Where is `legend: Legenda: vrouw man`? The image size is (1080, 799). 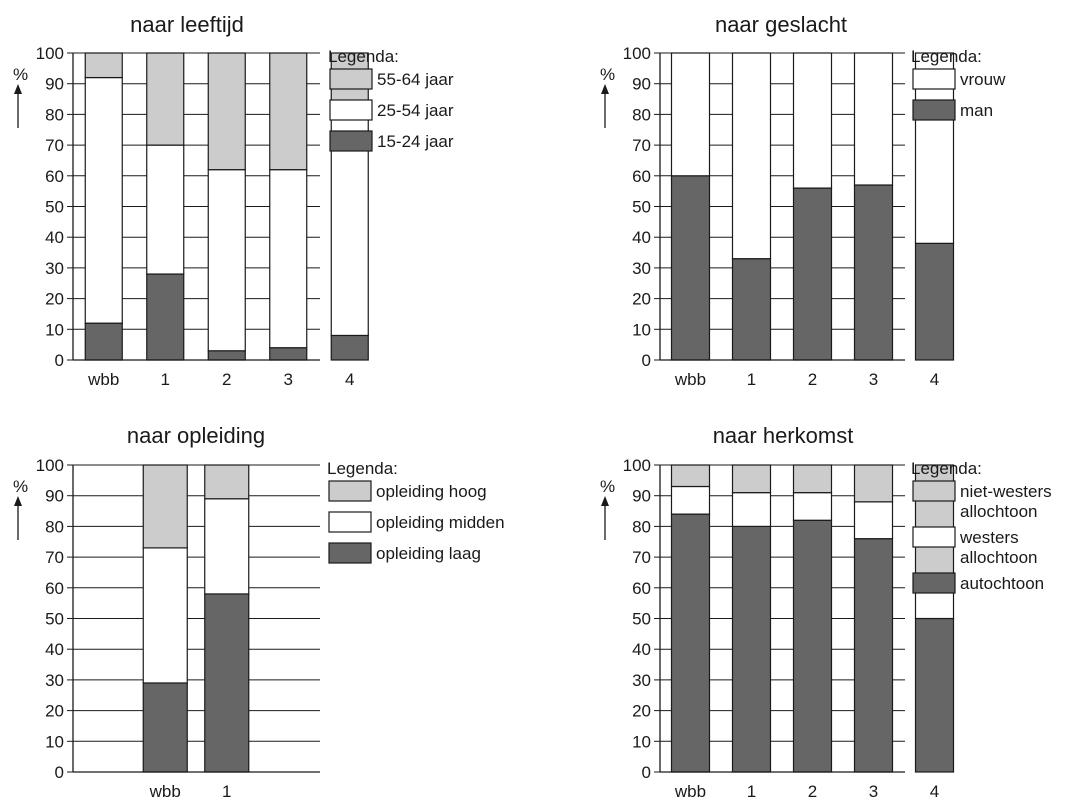 legend: Legenda: vrouw man is located at coordinates (958, 84).